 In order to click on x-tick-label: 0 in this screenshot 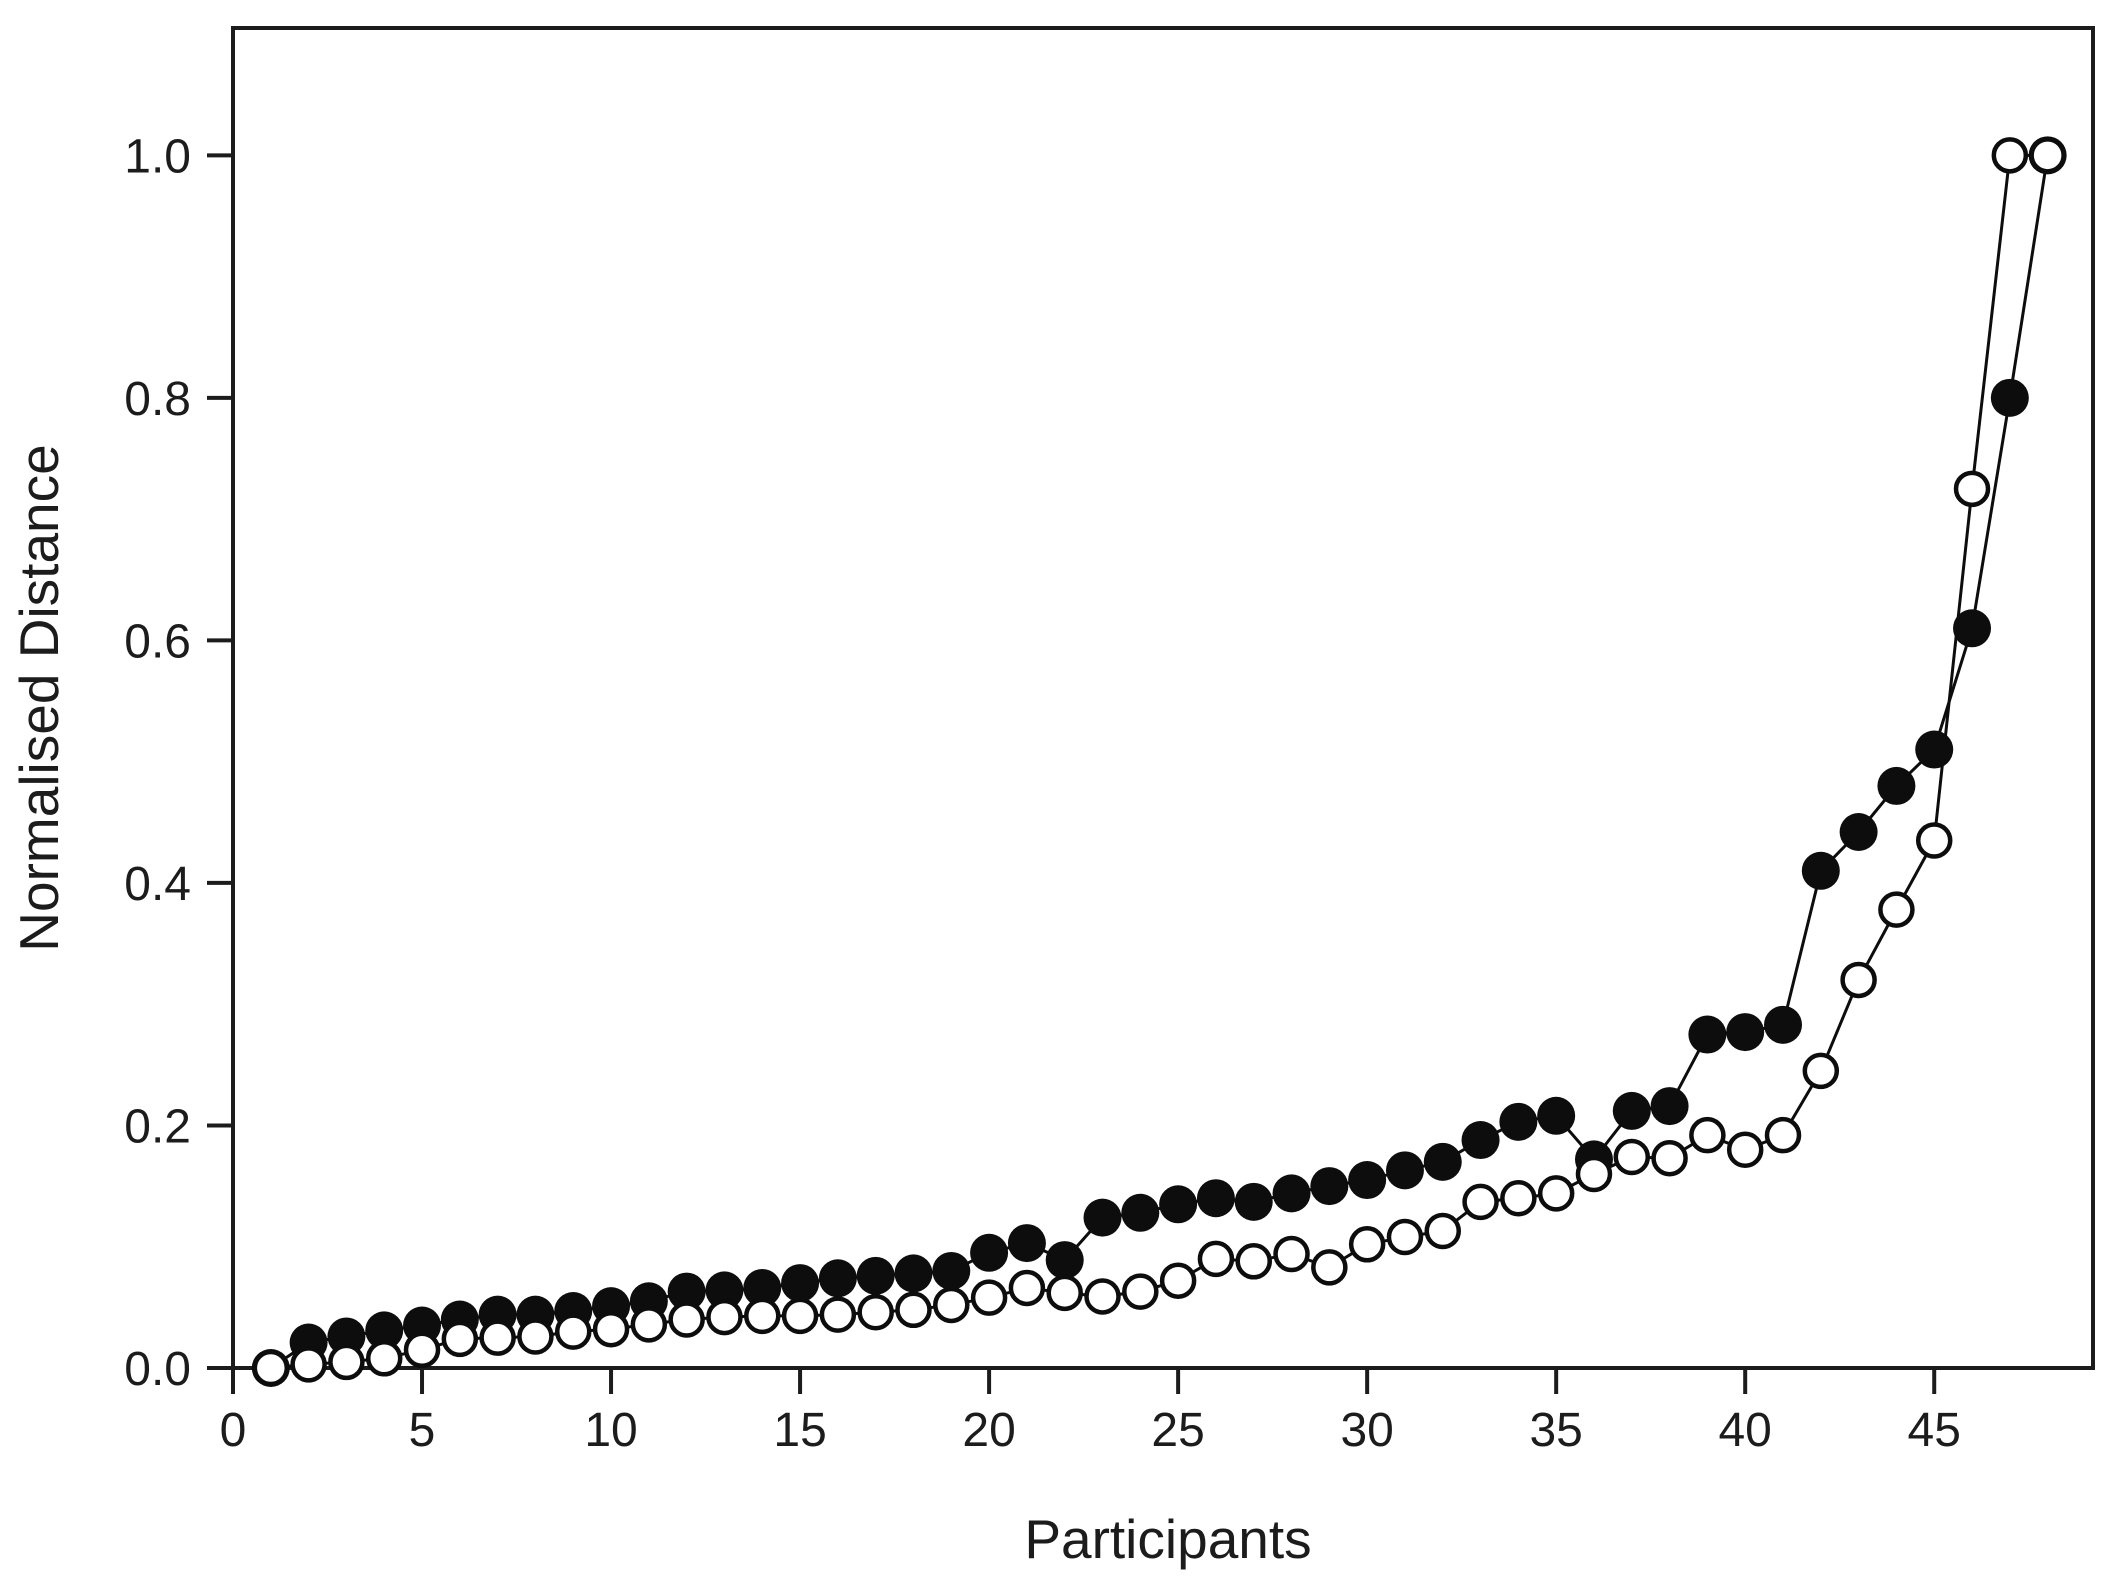, I will do `click(233, 1430)`.